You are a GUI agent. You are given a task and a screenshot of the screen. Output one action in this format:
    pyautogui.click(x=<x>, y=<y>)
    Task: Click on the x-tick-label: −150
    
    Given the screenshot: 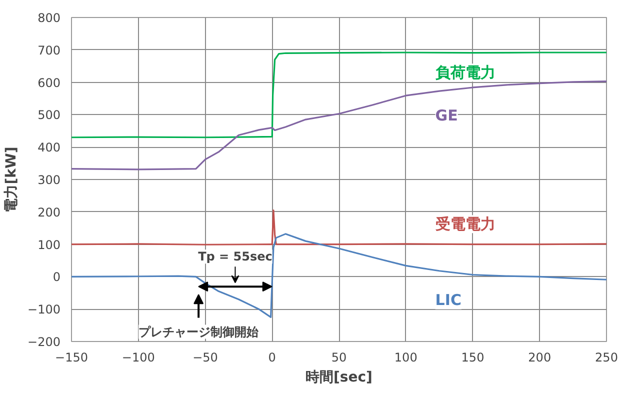 What is the action you would take?
    pyautogui.click(x=71, y=357)
    